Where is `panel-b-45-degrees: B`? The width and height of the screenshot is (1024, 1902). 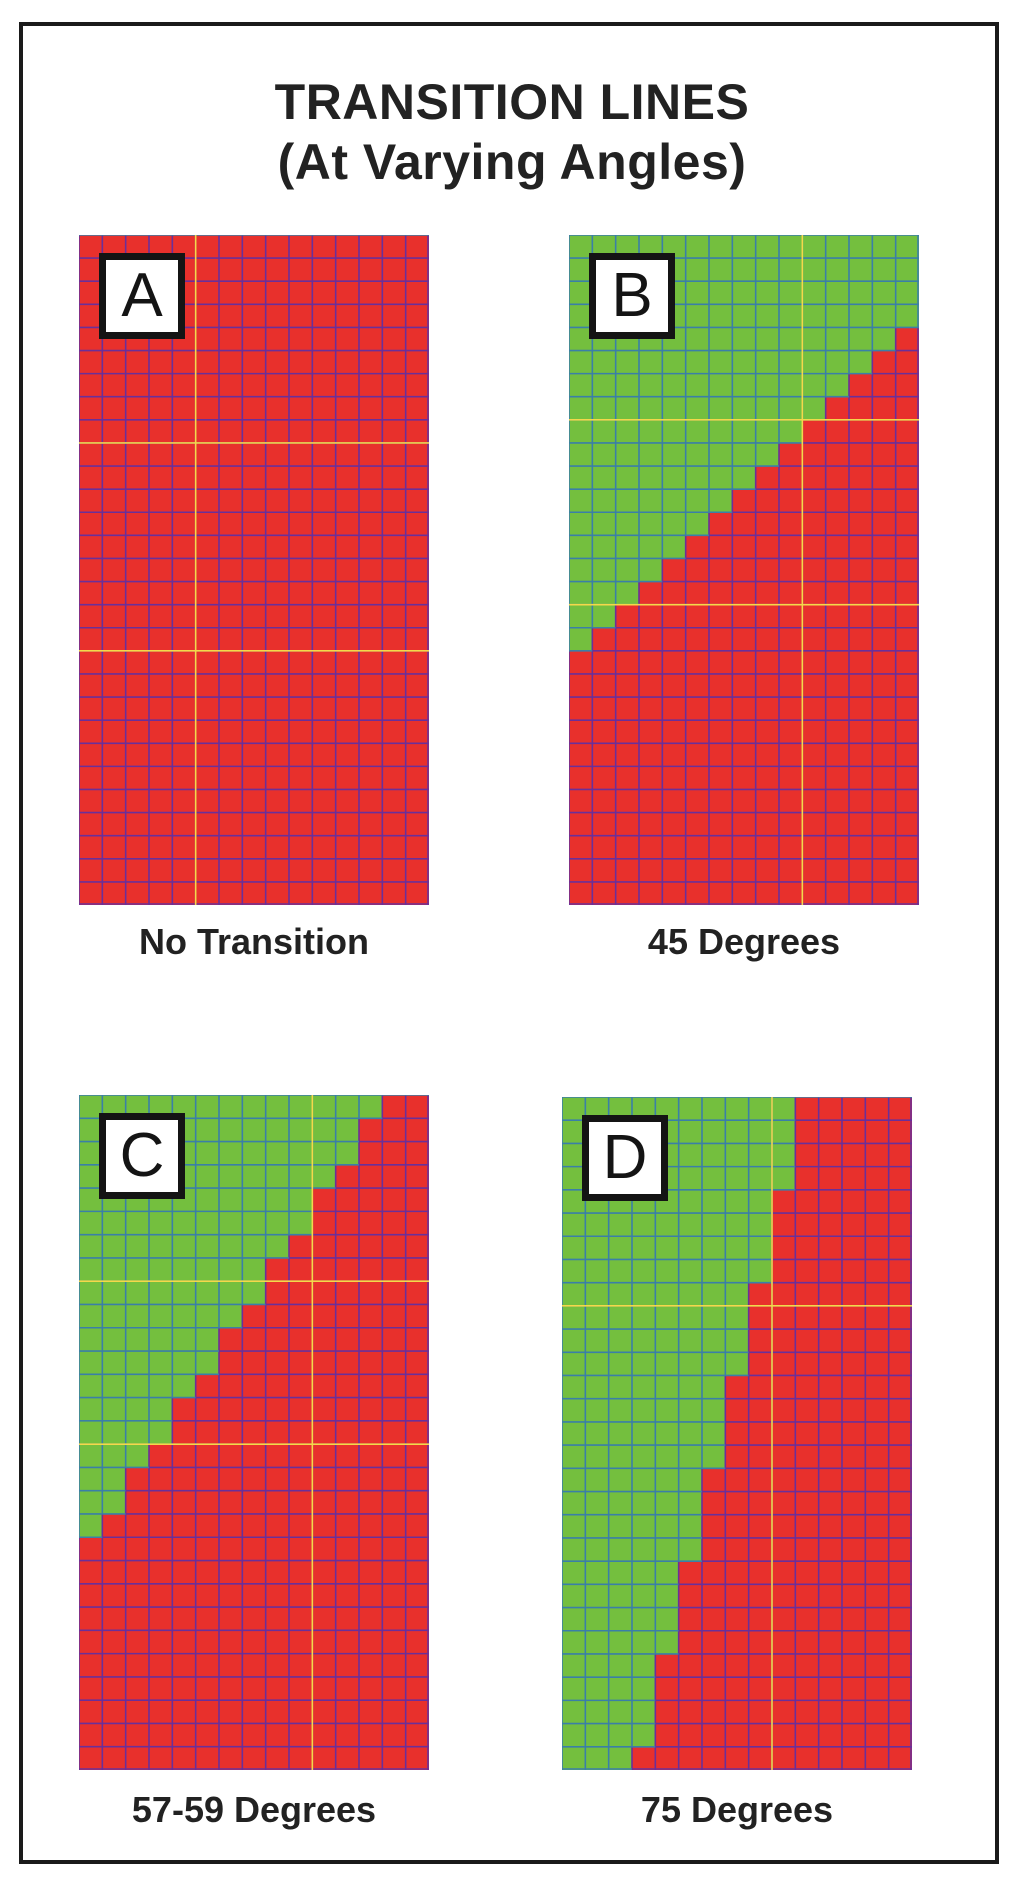 panel-b-45-degrees: B is located at coordinates (744, 570).